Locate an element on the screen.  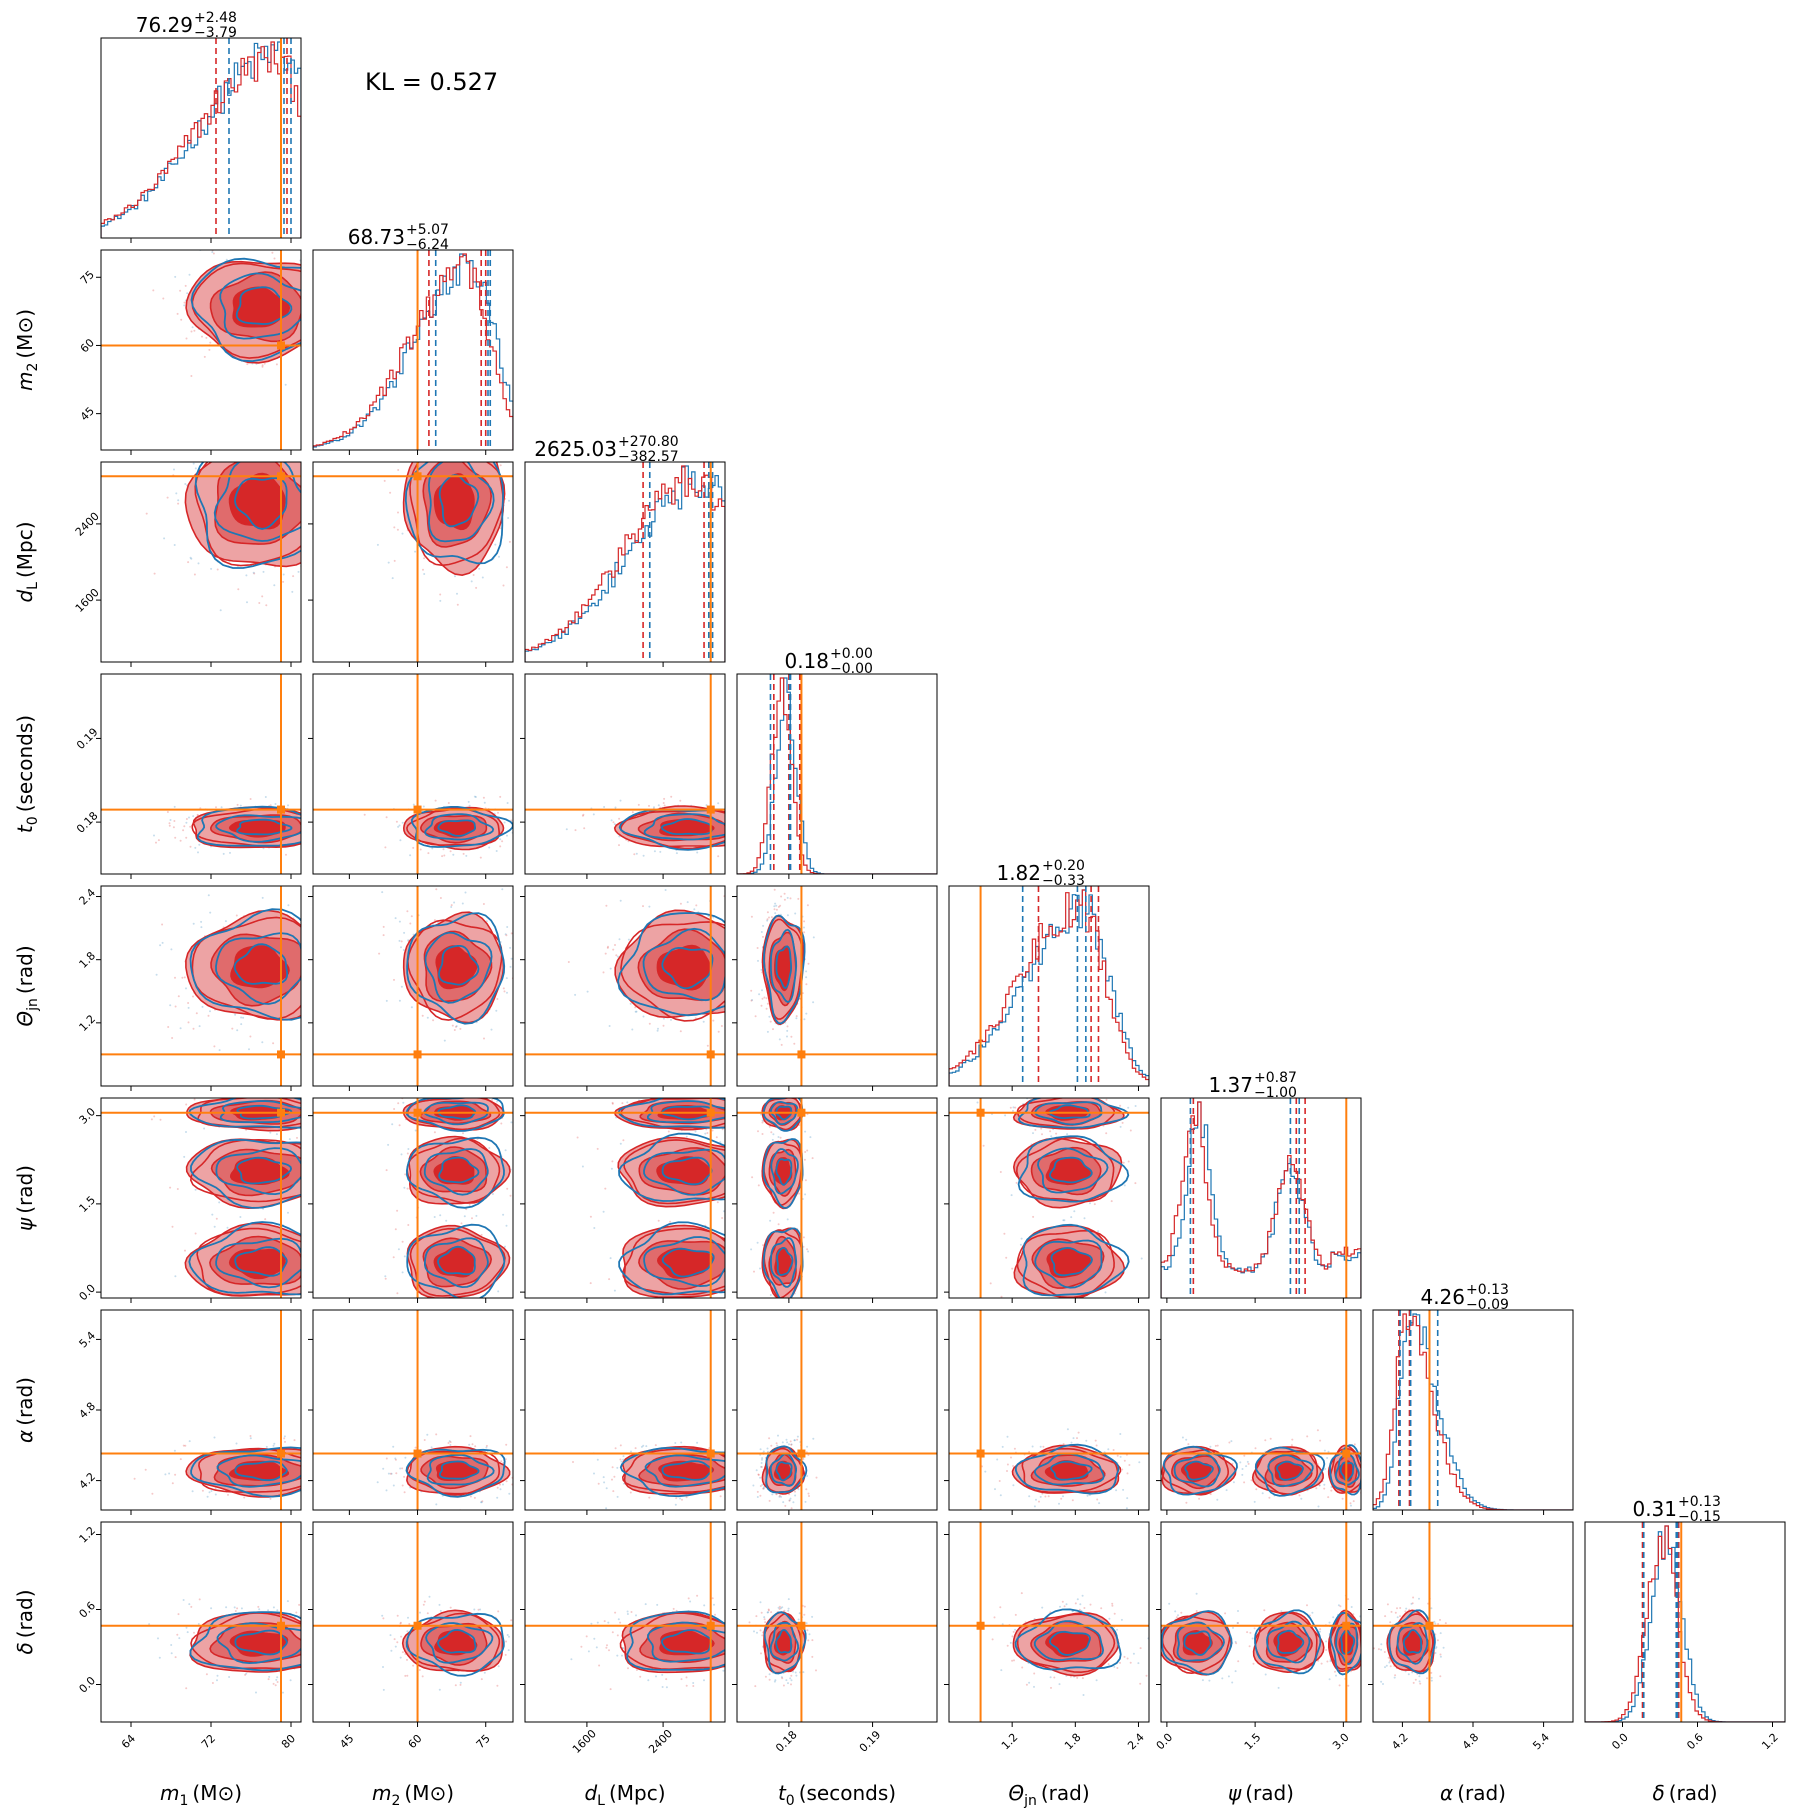
panel-m1-m1 is located at coordinates (201, 140).